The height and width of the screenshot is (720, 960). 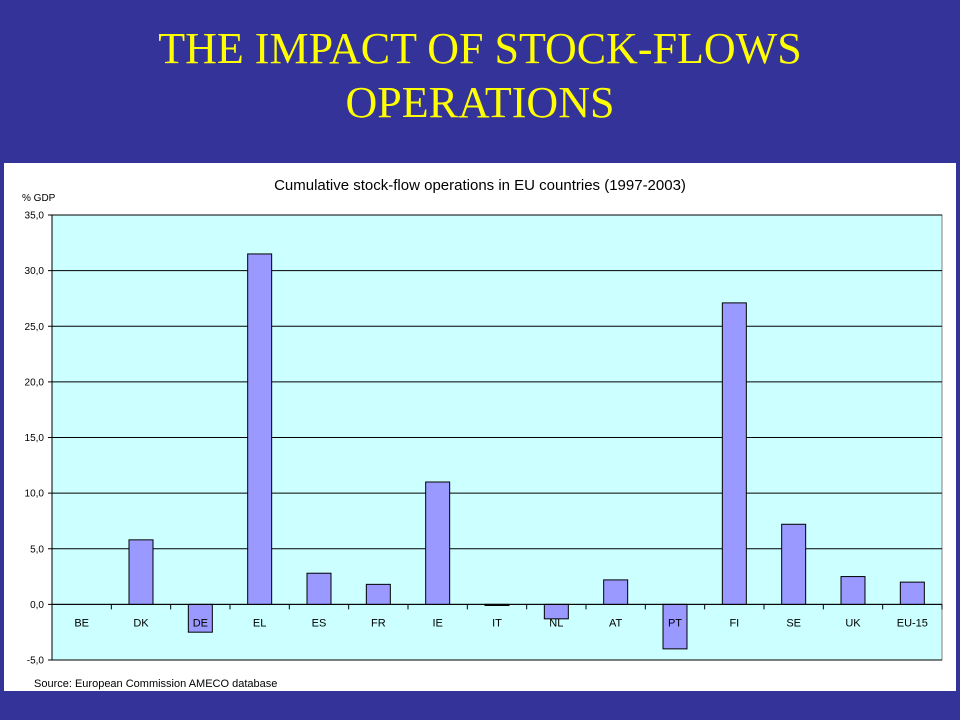 What do you see at coordinates (141, 572) in the screenshot?
I see `bar-dk` at bounding box center [141, 572].